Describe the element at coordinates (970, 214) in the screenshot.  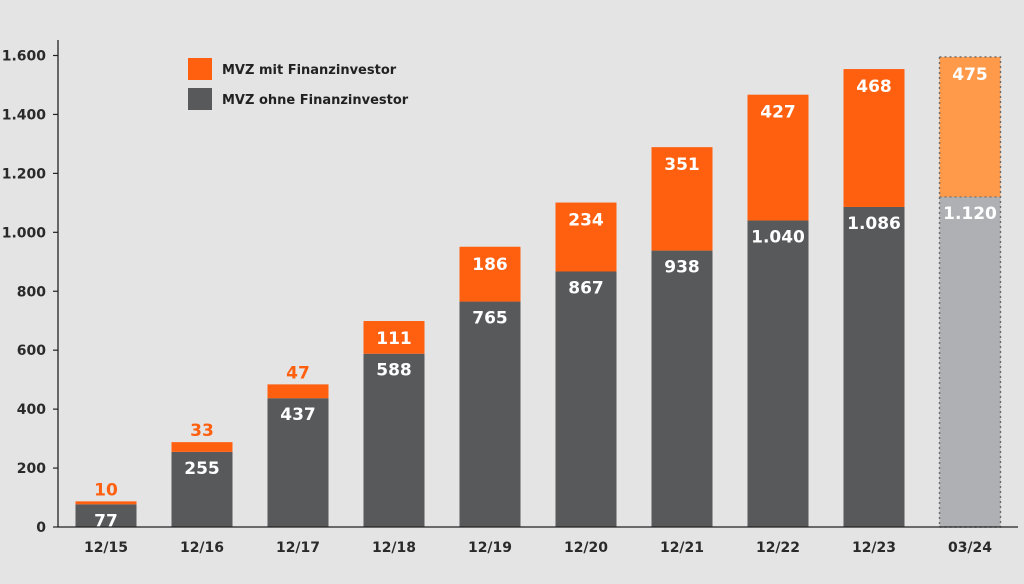
I see `data-label-ohne: 1.120` at that location.